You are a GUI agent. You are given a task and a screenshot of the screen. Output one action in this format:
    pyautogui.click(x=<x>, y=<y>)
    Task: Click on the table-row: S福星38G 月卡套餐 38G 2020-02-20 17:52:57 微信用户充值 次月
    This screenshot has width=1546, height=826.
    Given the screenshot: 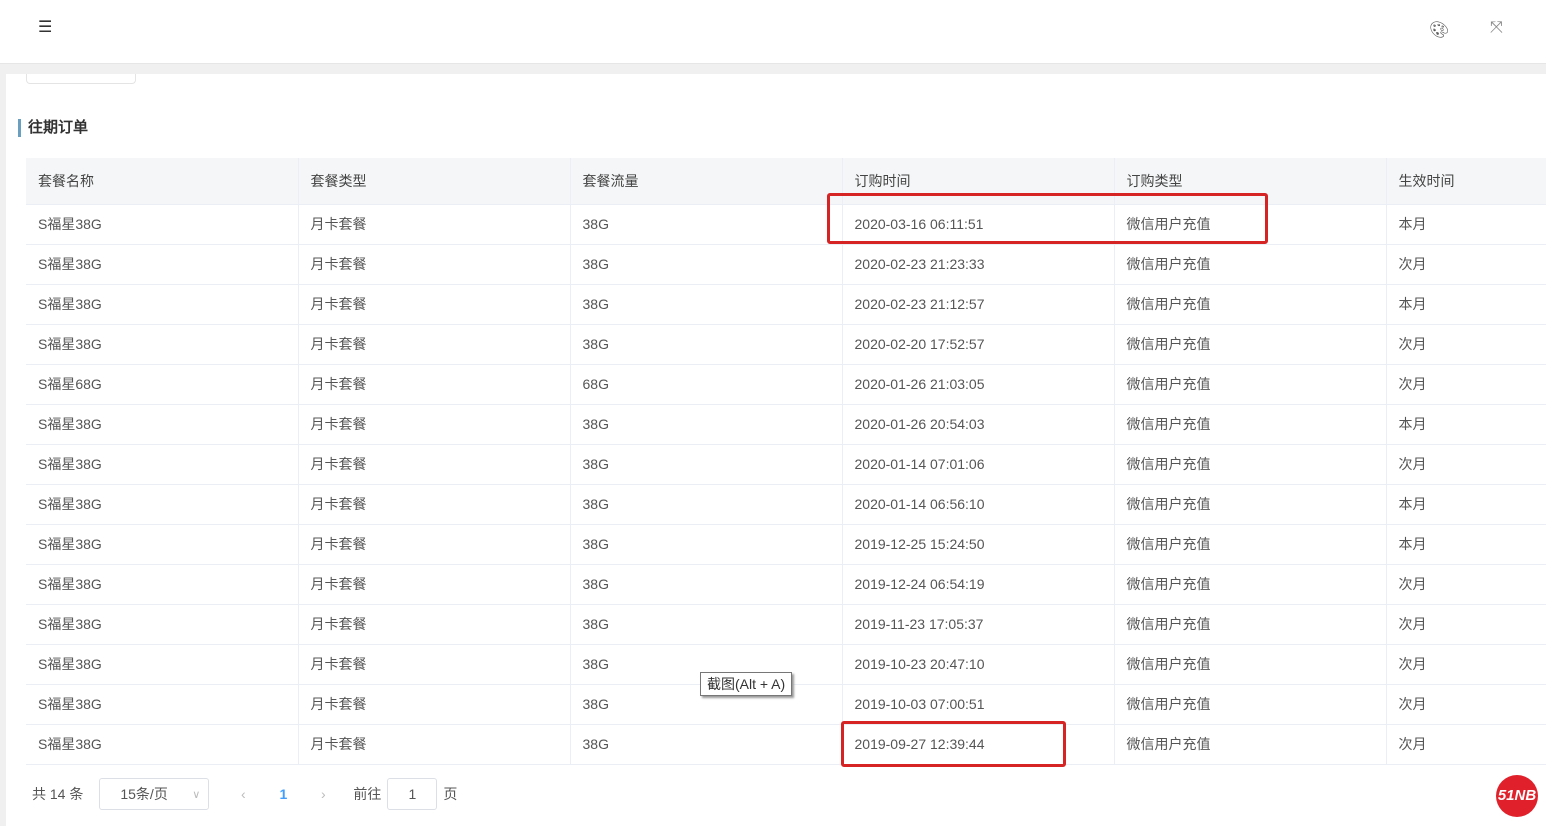 What is the action you would take?
    pyautogui.click(x=786, y=344)
    